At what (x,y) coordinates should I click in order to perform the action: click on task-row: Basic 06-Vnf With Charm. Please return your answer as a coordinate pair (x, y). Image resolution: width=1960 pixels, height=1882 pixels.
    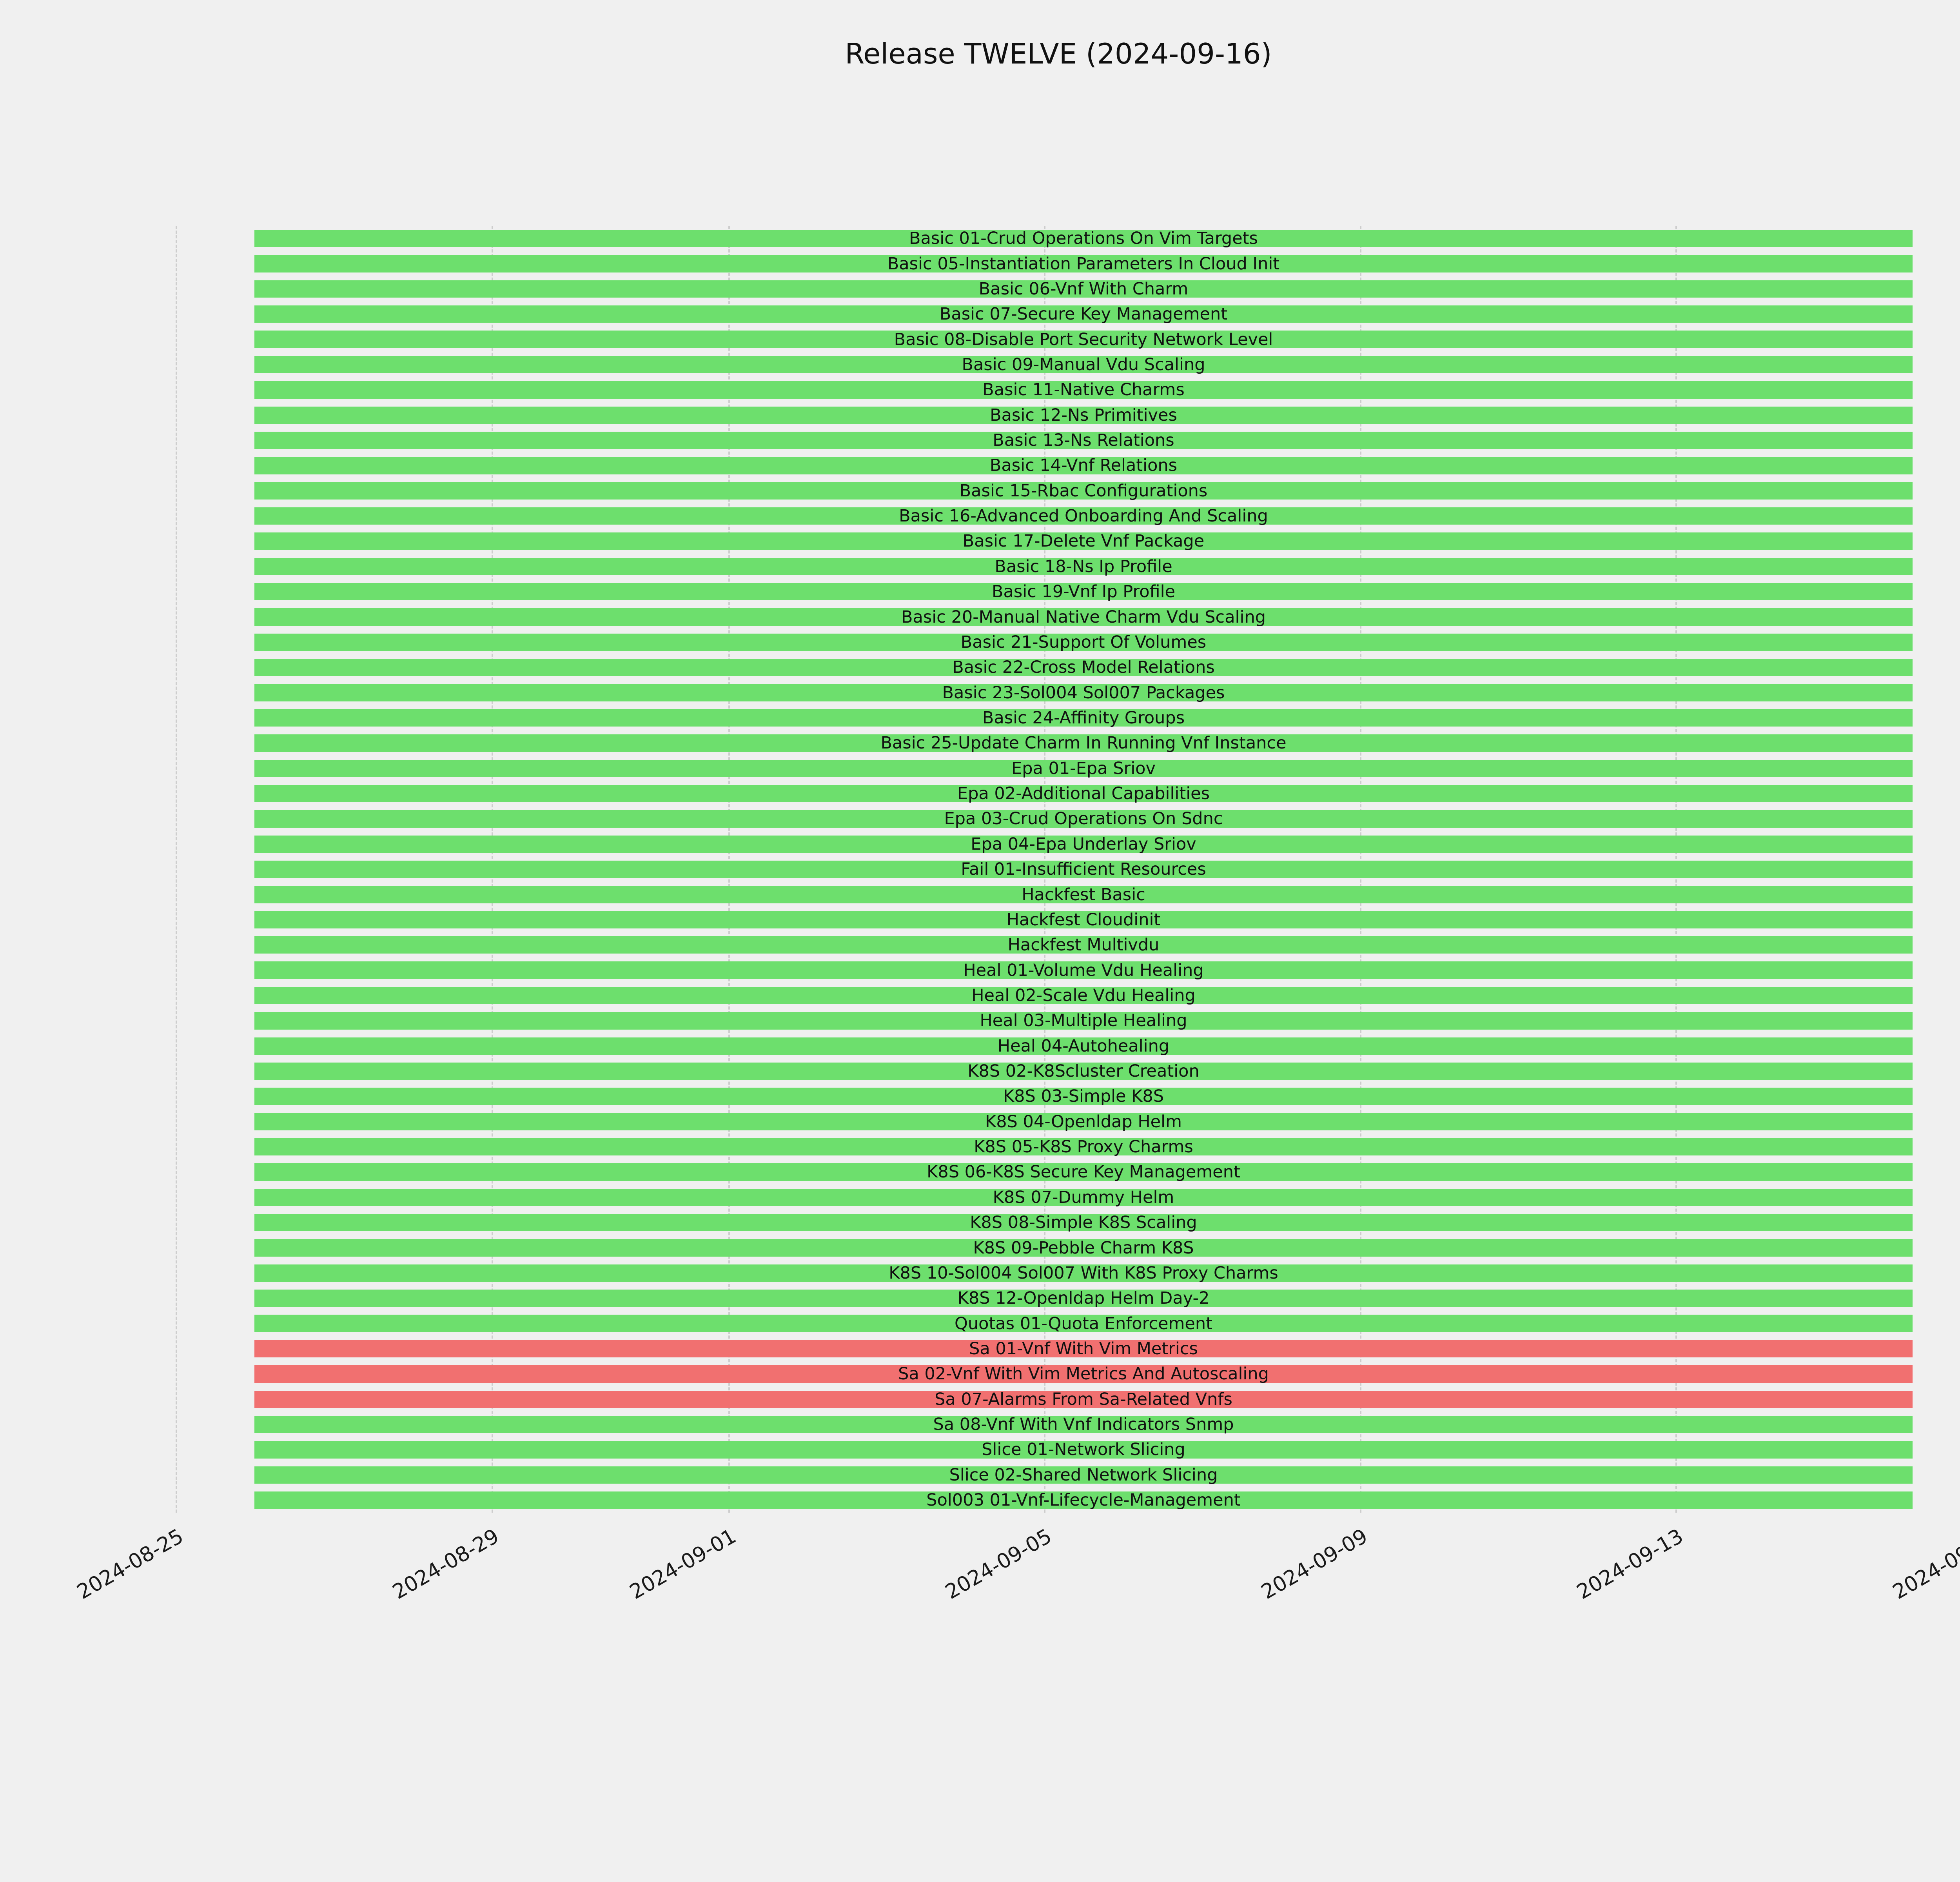
    Looking at the image, I should click on (1083, 289).